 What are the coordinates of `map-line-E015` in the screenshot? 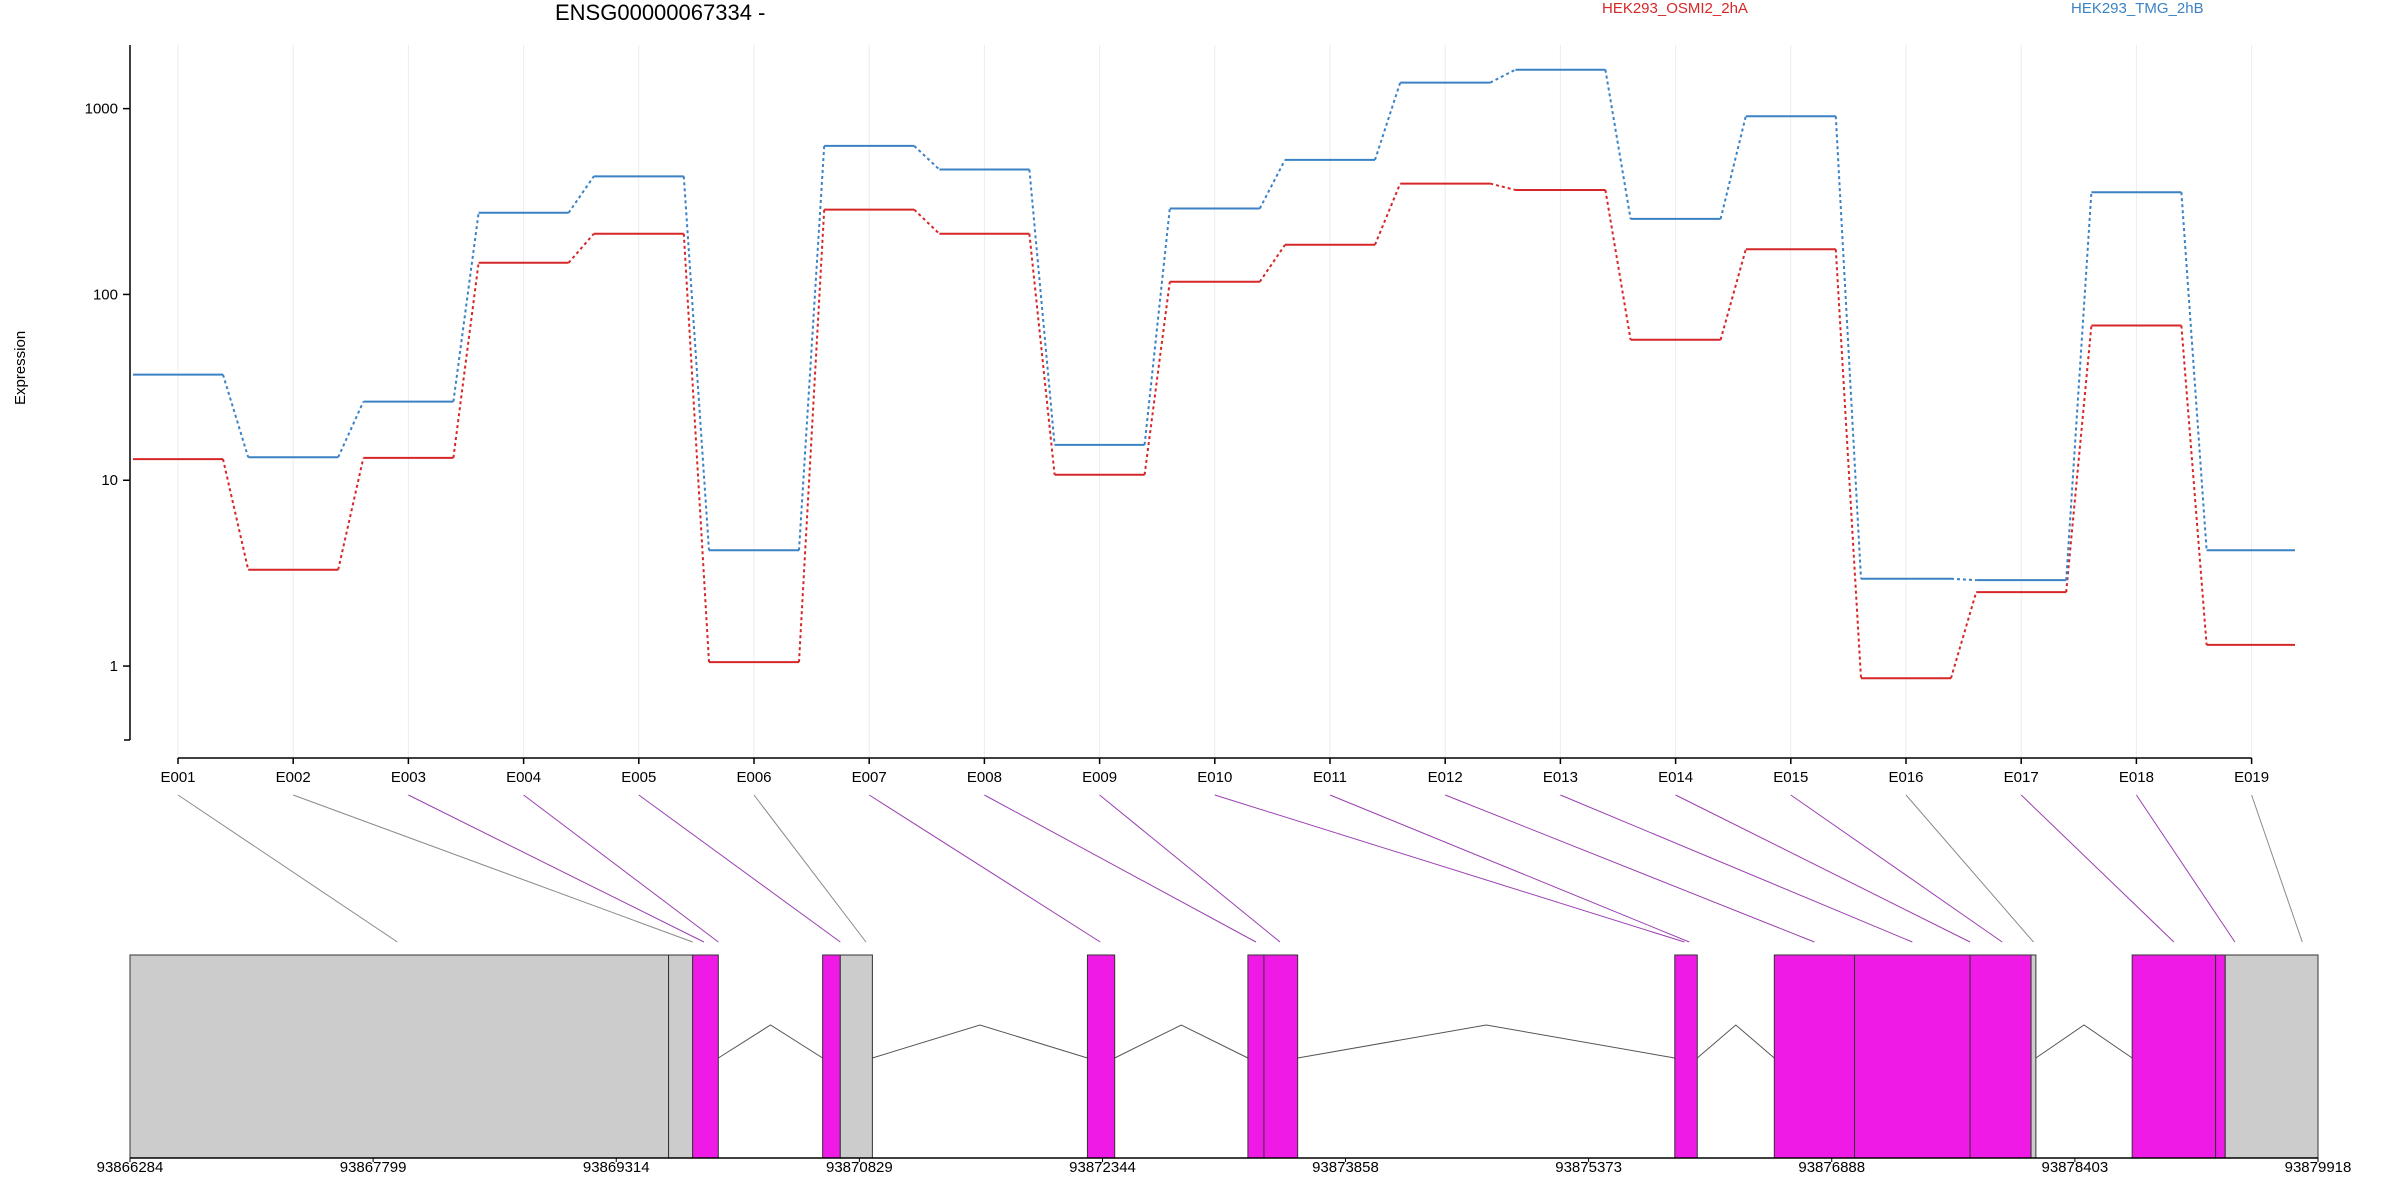 It's located at (1896, 868).